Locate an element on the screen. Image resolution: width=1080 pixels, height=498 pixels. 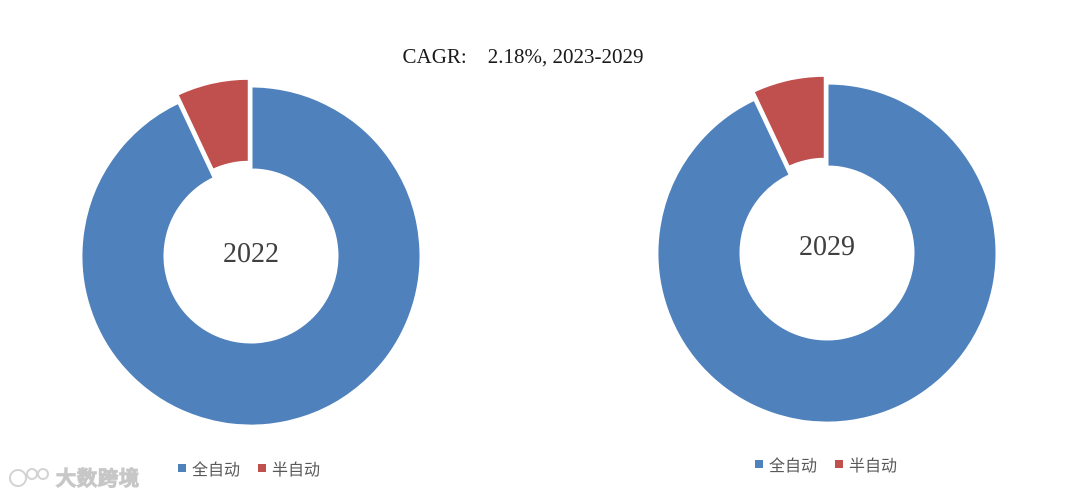
watermark-text: 大数跨境 is located at coordinates (98, 478).